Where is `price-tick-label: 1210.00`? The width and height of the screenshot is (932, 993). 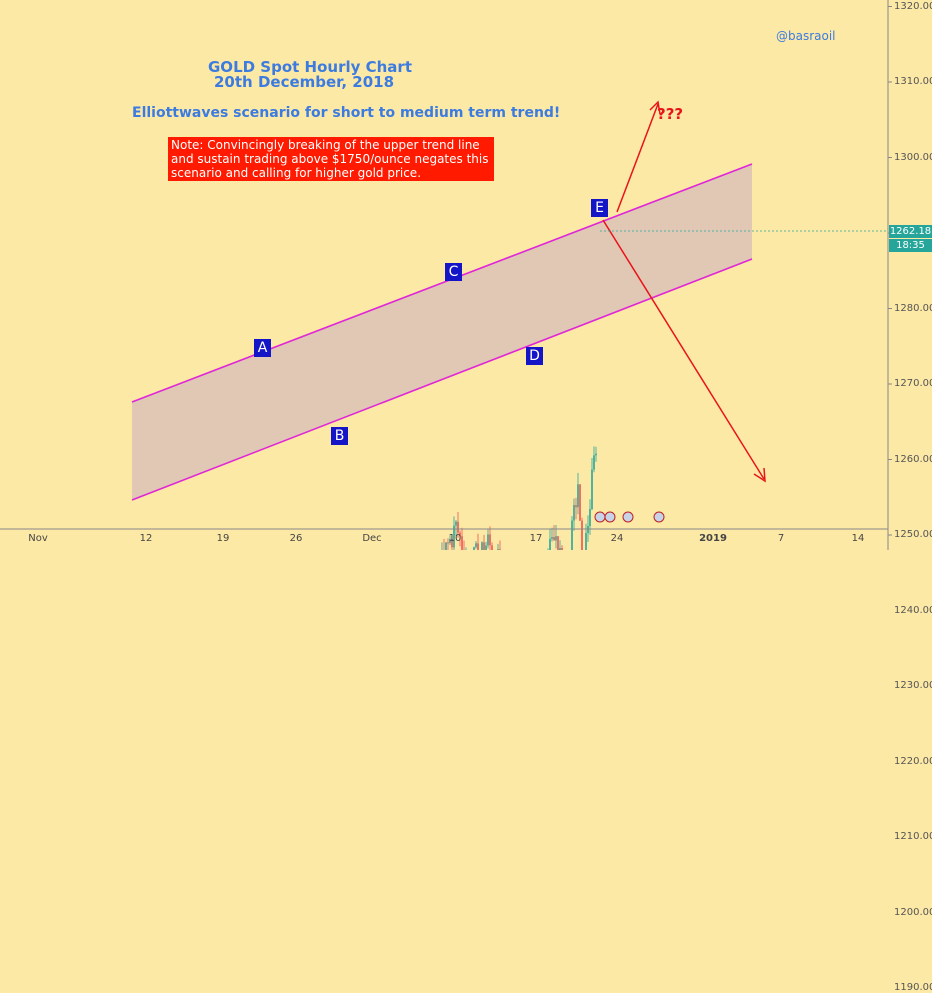 price-tick-label: 1210.00 is located at coordinates (913, 836).